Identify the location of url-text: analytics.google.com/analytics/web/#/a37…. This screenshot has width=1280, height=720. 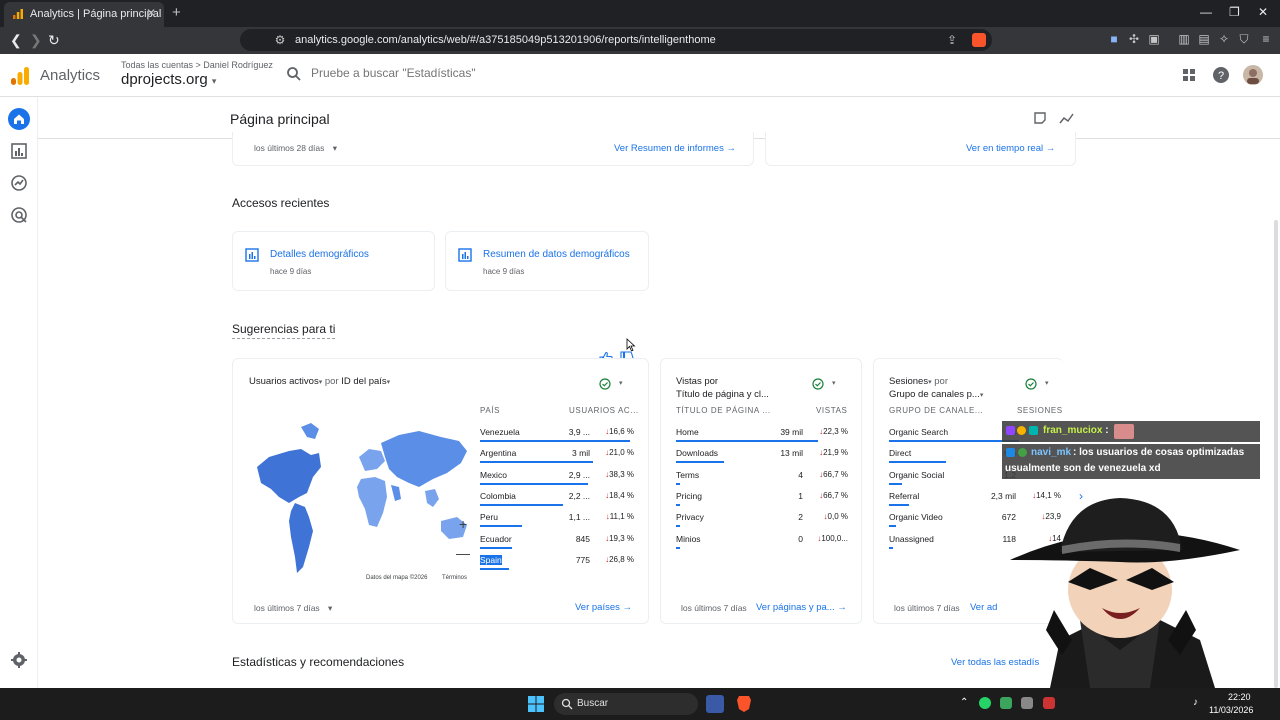
(505, 40).